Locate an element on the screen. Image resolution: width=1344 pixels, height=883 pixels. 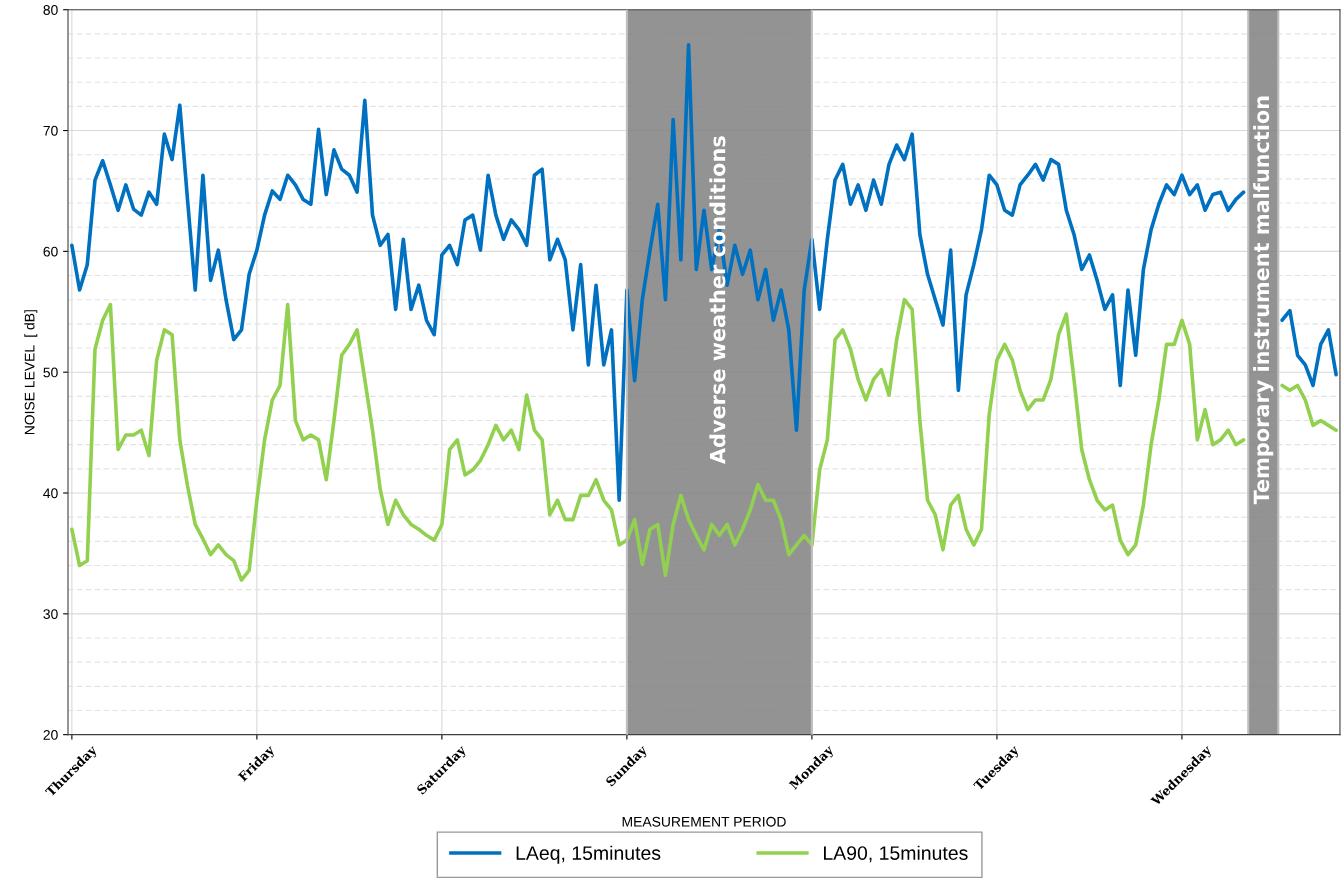
annotation: Temporary instrument malfunction is located at coordinates (1263, 300).